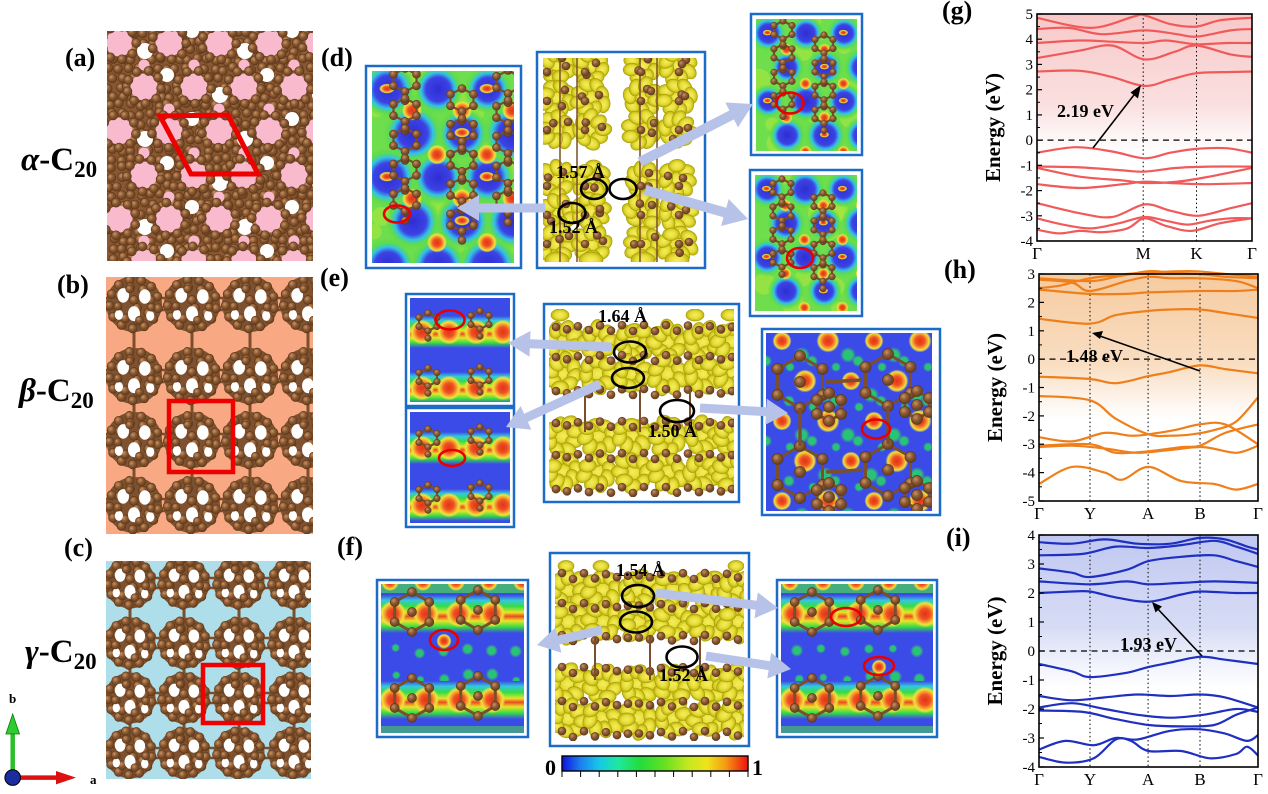 The image size is (1268, 794). Describe the element at coordinates (580, 172) in the screenshot. I see `svg-text: 1.57 Å` at that location.